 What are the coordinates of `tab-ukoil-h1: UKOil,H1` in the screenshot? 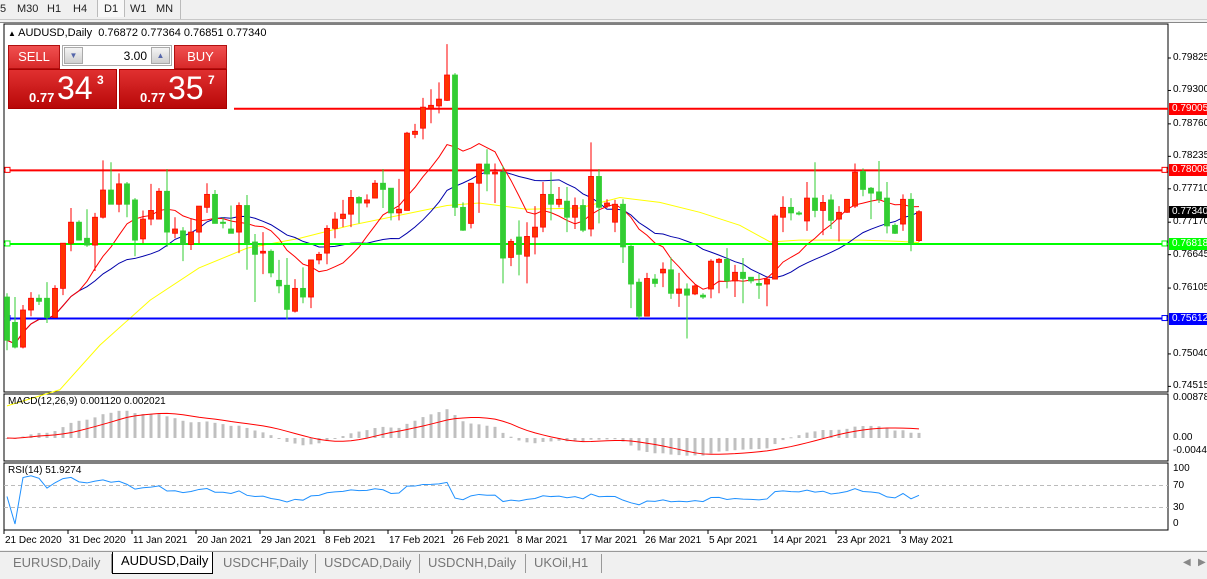 It's located at (564, 563).